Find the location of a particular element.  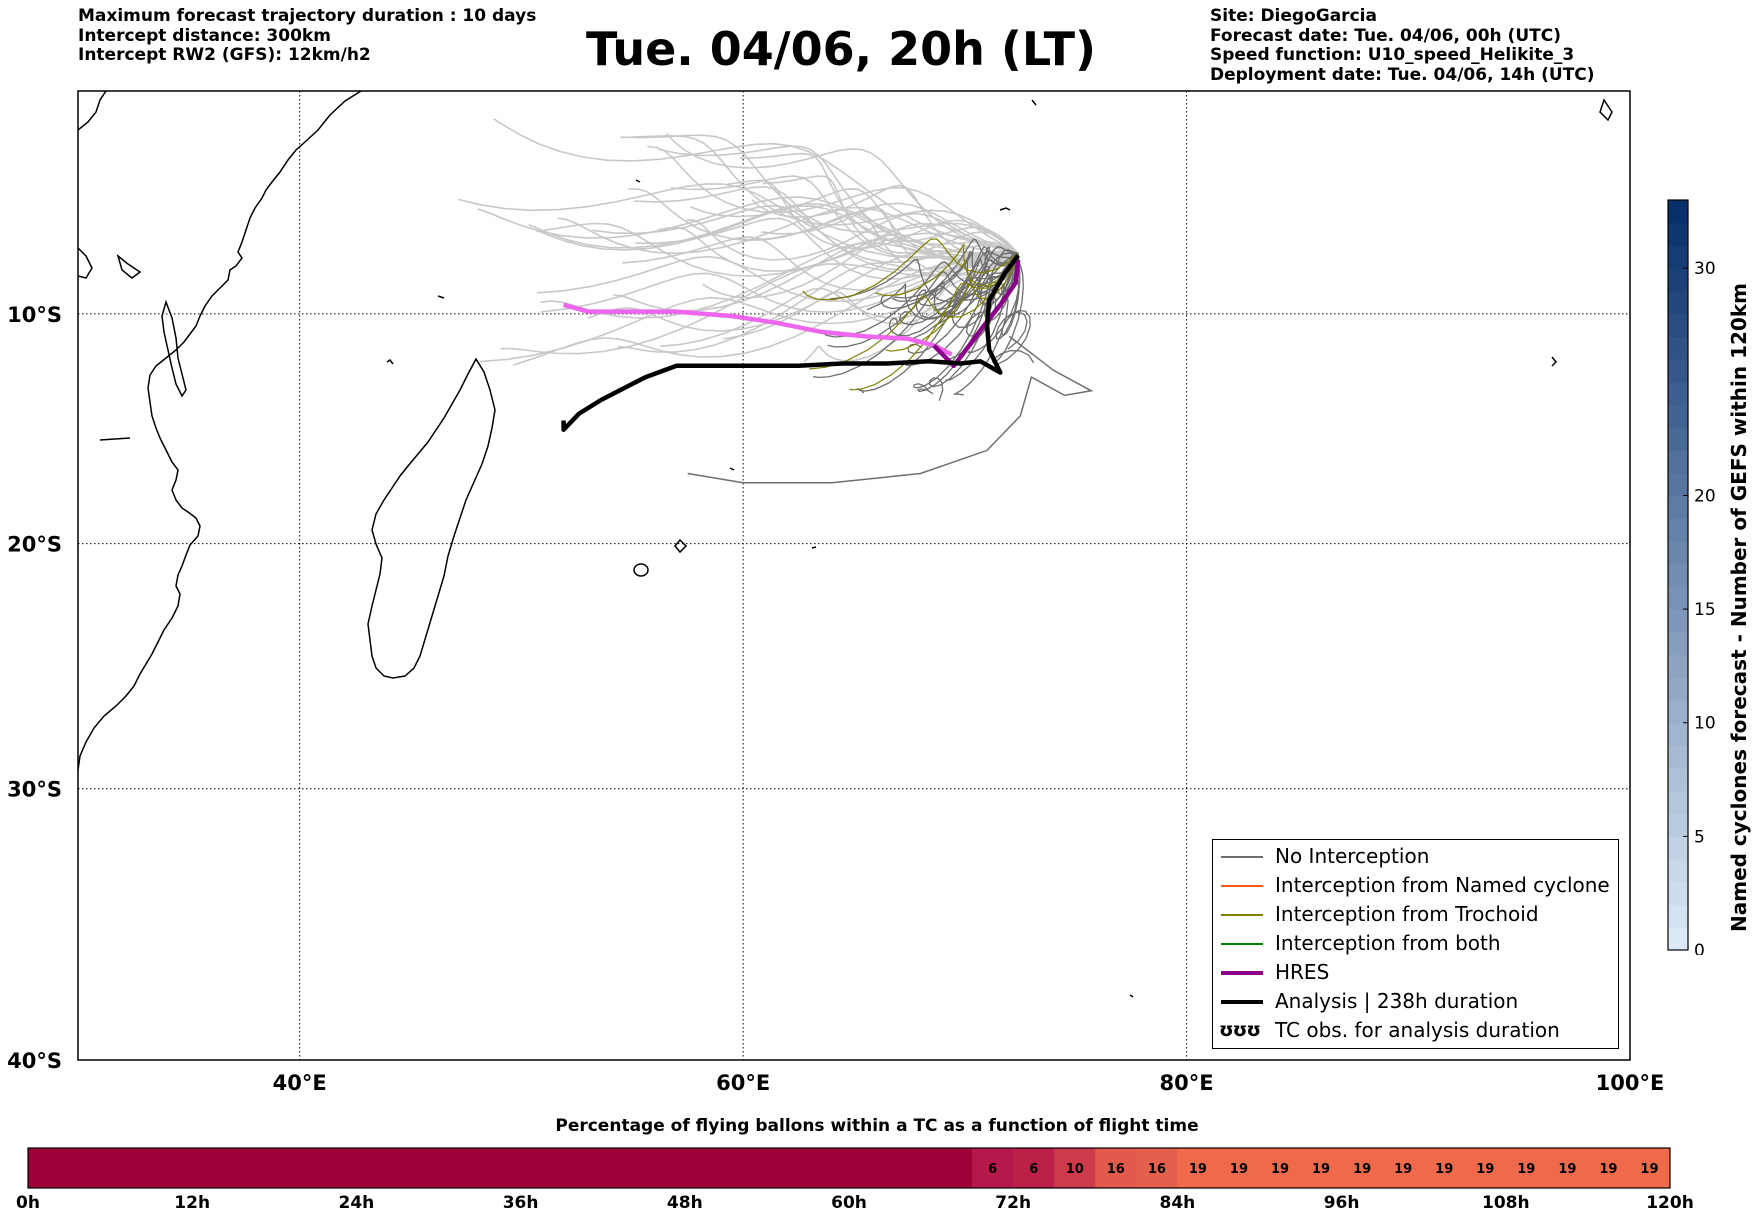

legend-label: Interception from Named cyclone is located at coordinates (1442, 885).